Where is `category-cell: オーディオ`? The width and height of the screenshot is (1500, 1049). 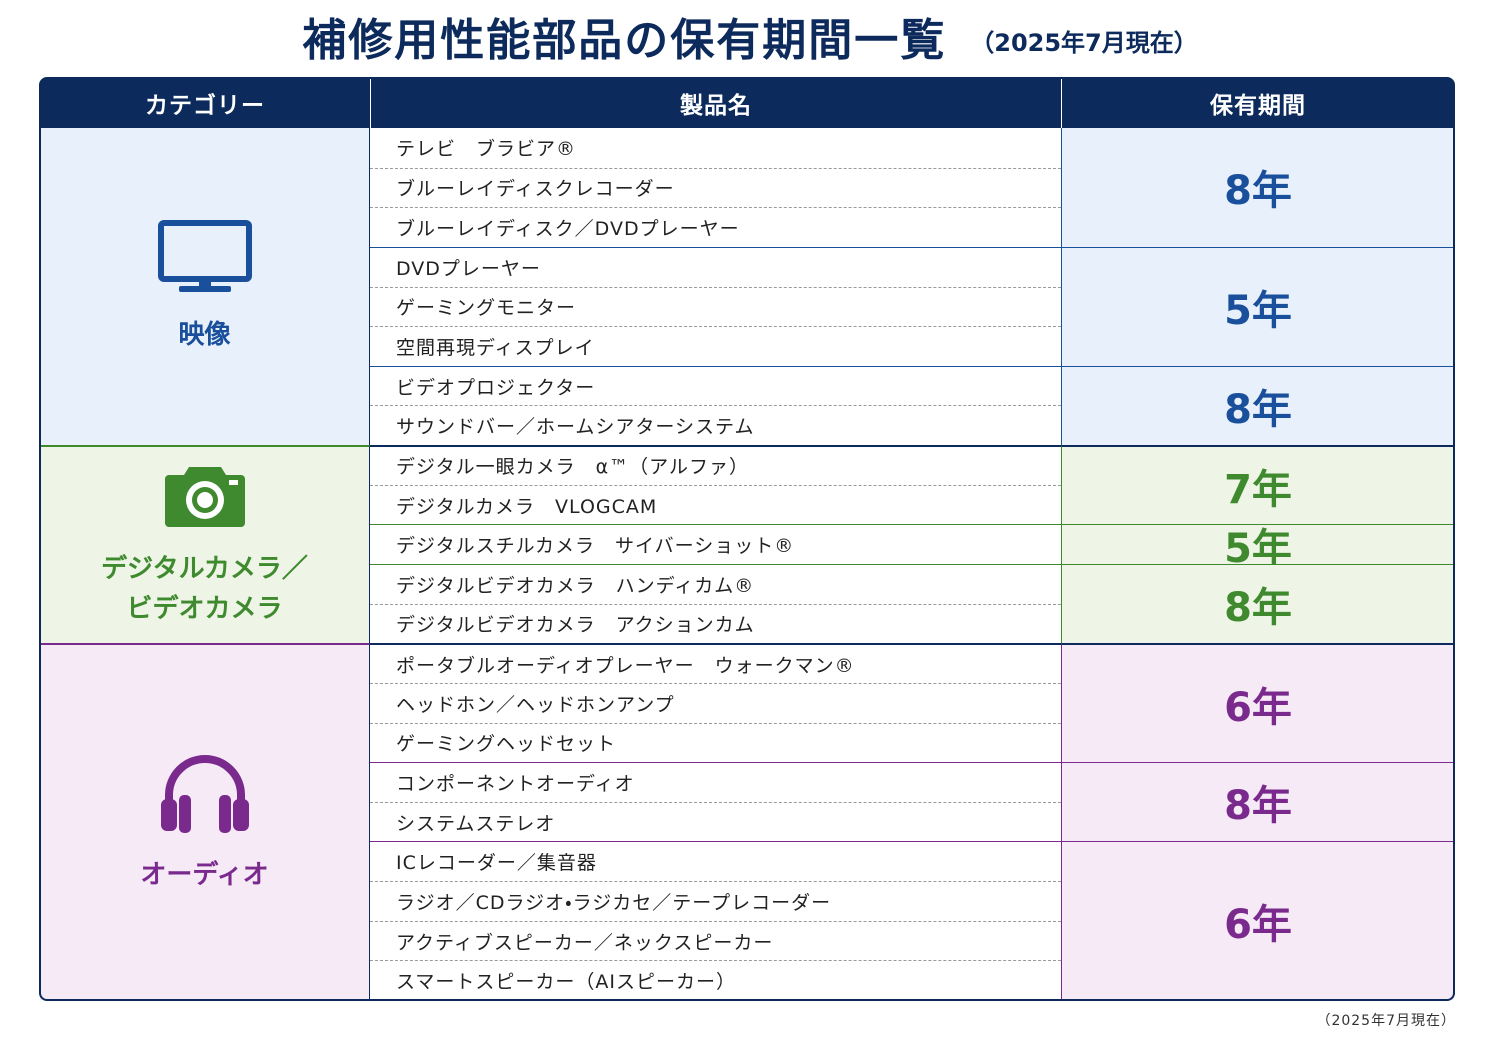
category-cell: オーディオ is located at coordinates (205, 821).